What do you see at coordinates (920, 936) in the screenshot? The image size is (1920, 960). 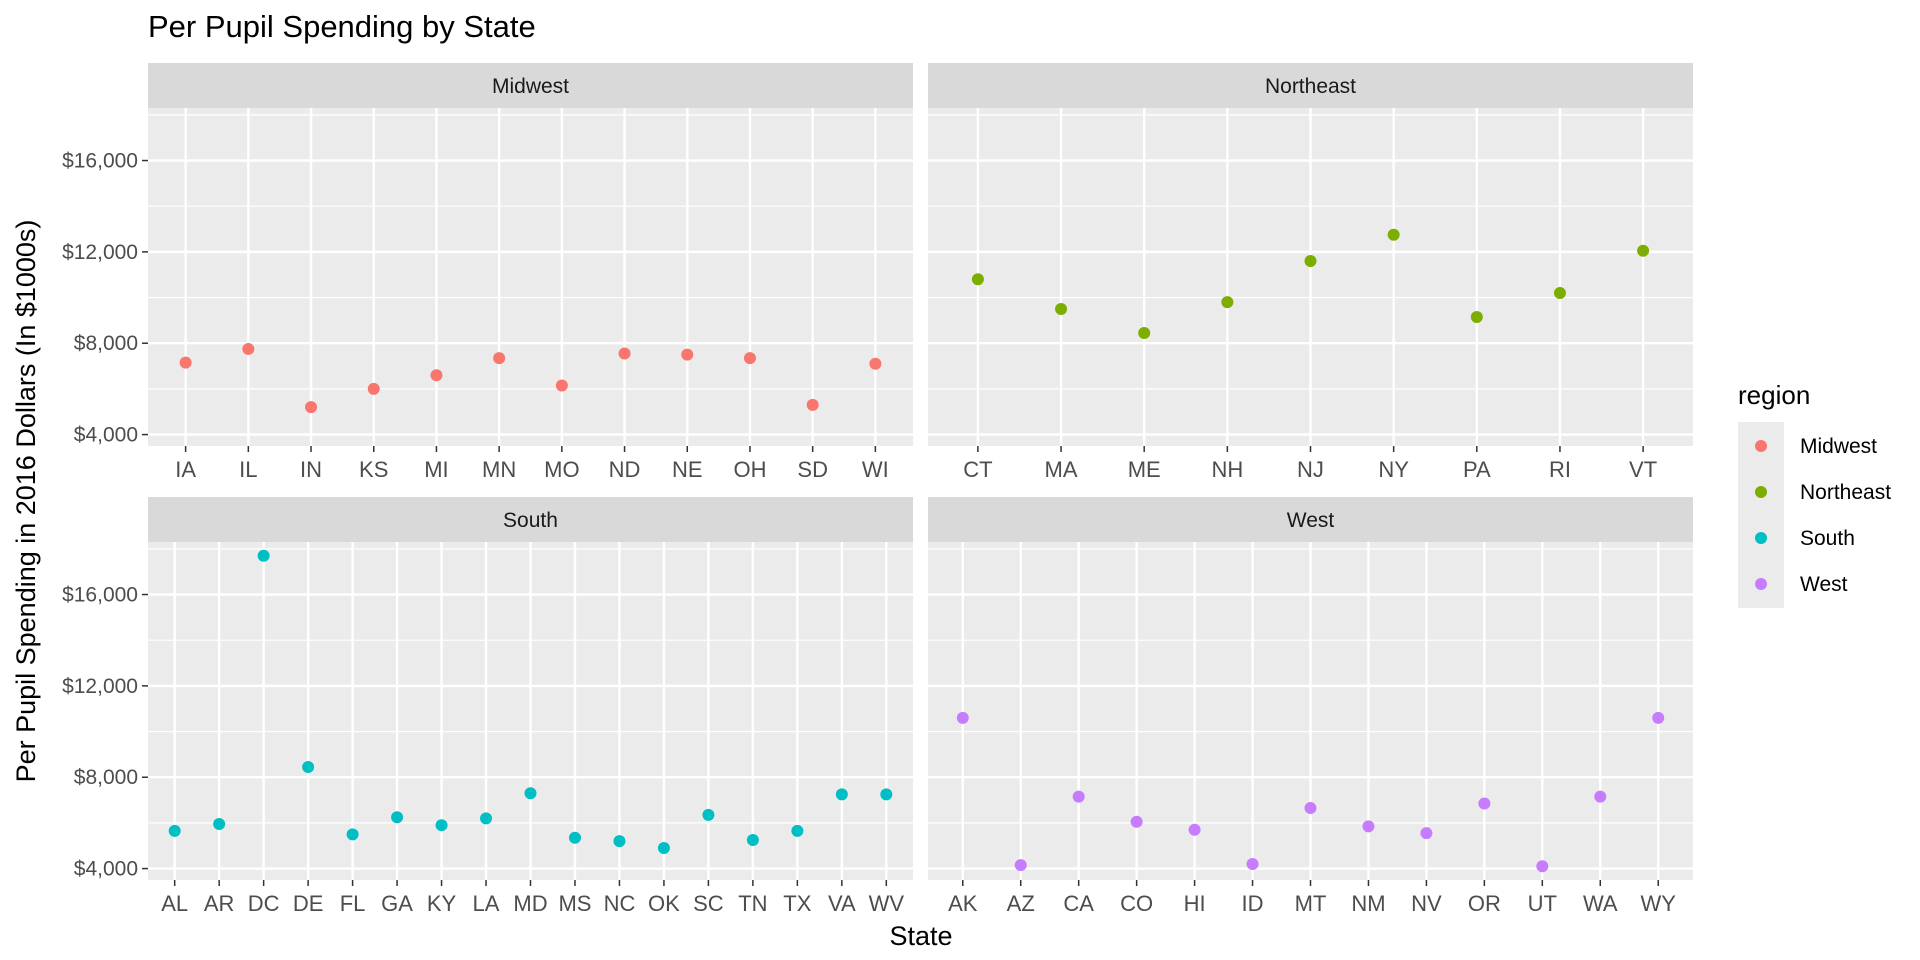 I see `x-axis-label: State` at bounding box center [920, 936].